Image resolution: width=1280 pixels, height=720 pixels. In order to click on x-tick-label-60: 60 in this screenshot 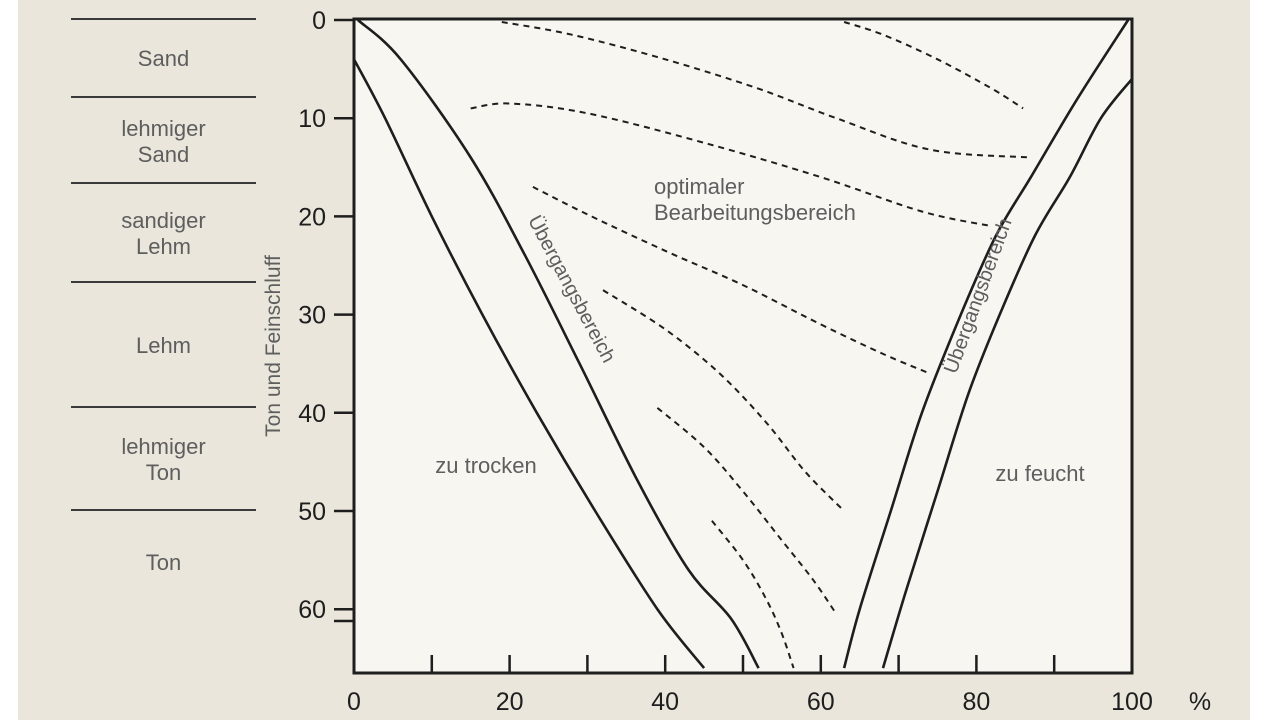, I will do `click(821, 702)`.